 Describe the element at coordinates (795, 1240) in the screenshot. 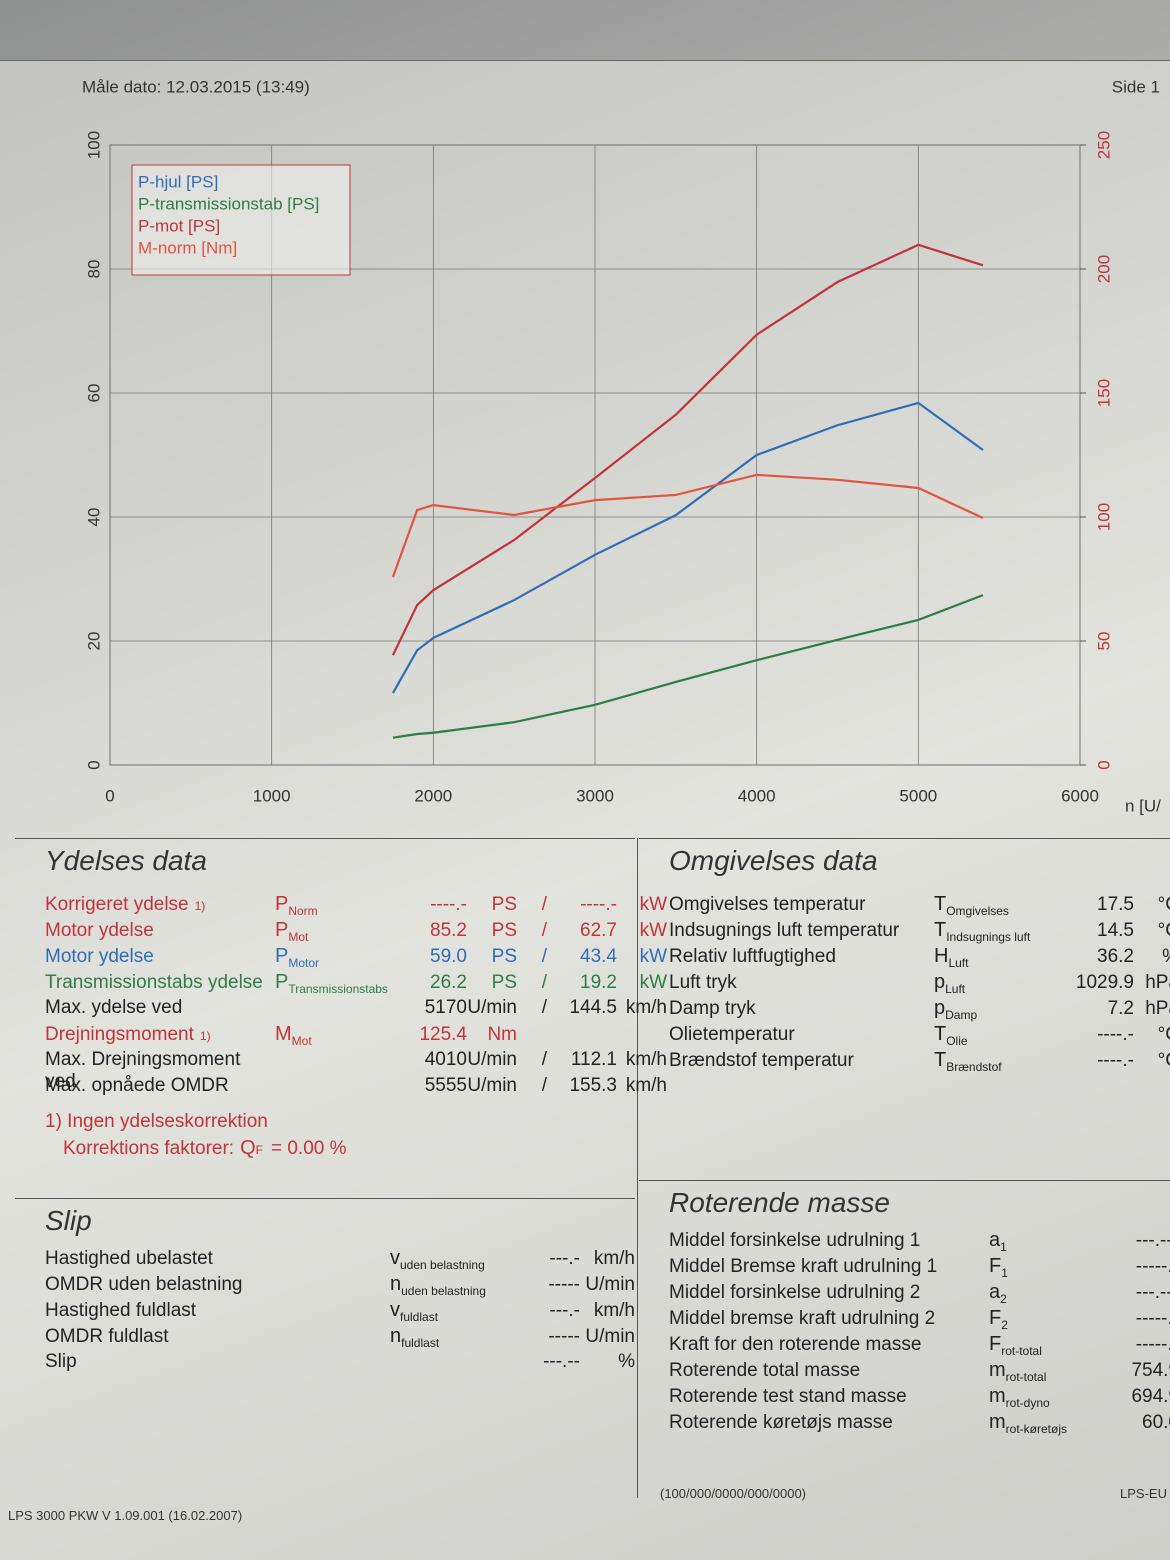

I see `row-label-text: Middel forsinkelse udrulning 1` at that location.